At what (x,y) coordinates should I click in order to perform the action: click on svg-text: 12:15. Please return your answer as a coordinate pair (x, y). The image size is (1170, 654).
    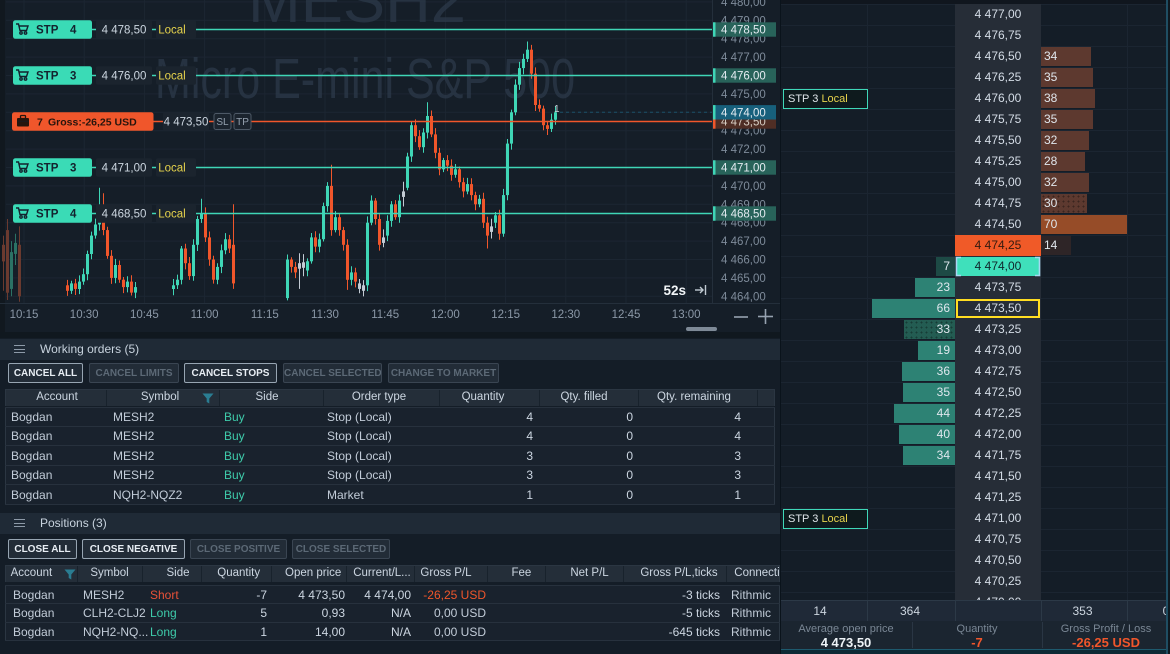
    Looking at the image, I should click on (505, 315).